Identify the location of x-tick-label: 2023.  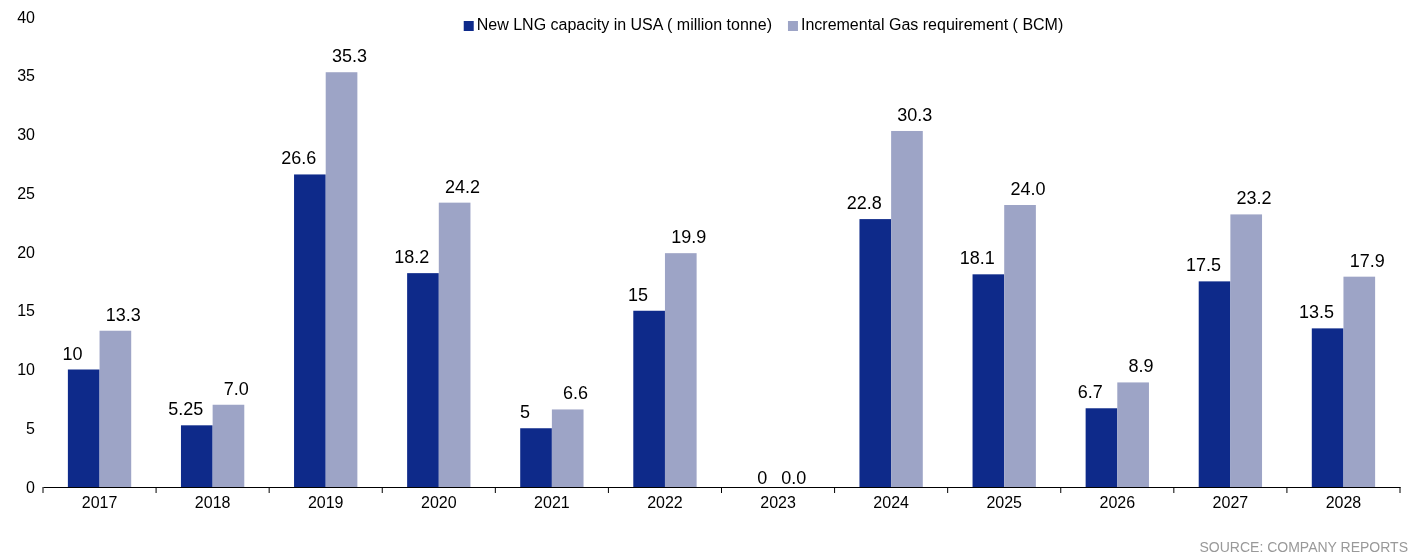
(778, 503).